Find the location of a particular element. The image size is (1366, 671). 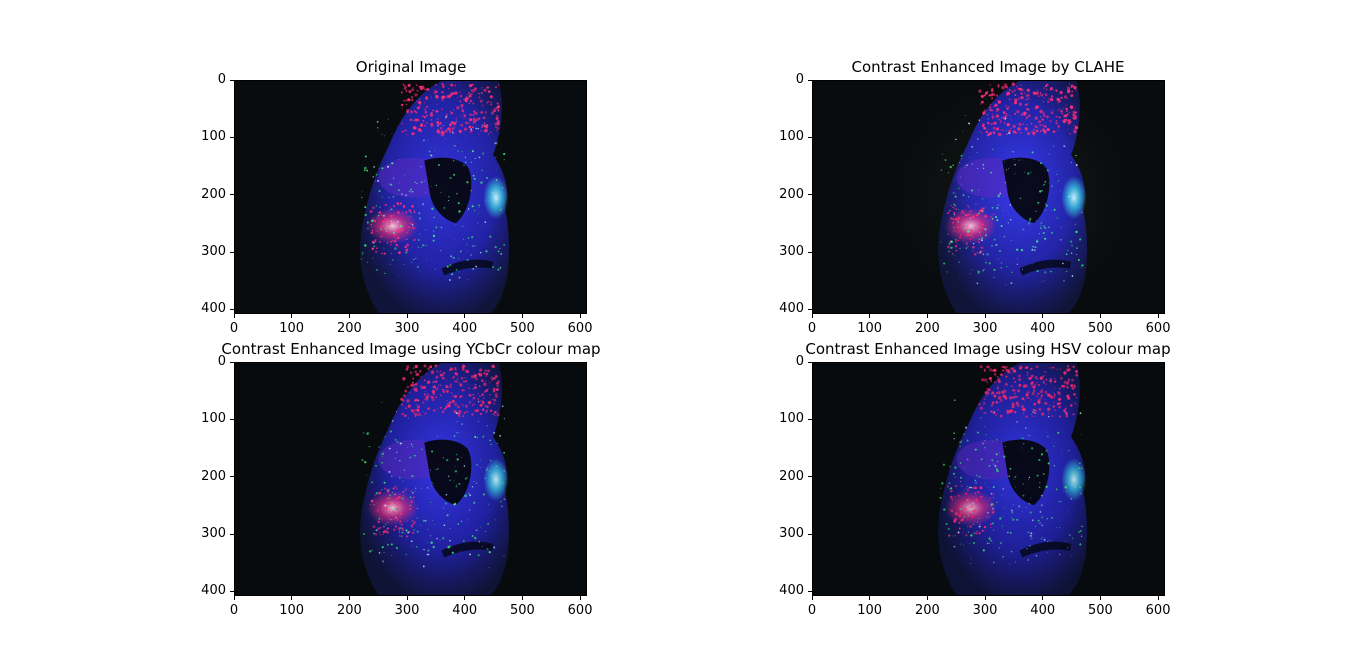

mouth-line is located at coordinates (1045, 549).